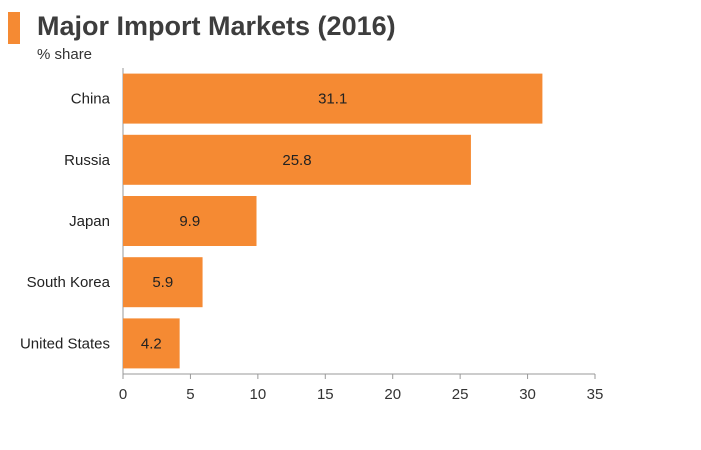 Image resolution: width=701 pixels, height=450 pixels. Describe the element at coordinates (65, 54) in the screenshot. I see `chart-subtitle: % share` at that location.